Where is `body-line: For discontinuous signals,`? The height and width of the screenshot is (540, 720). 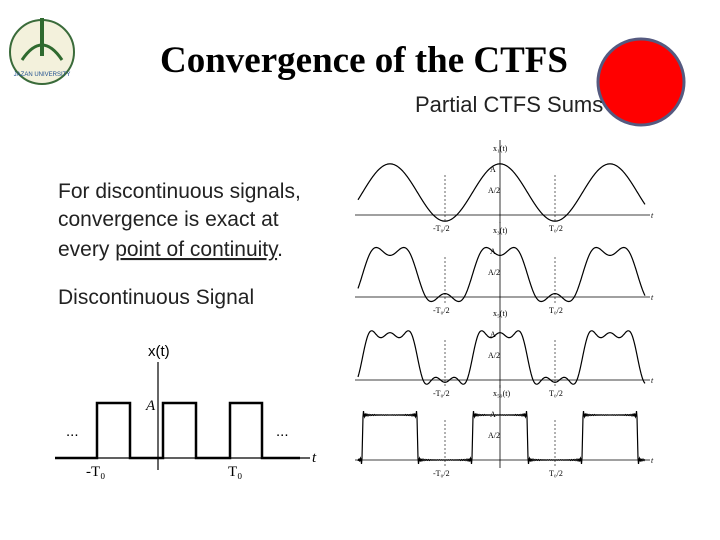 body-line: For discontinuous signals, is located at coordinates (179, 191).